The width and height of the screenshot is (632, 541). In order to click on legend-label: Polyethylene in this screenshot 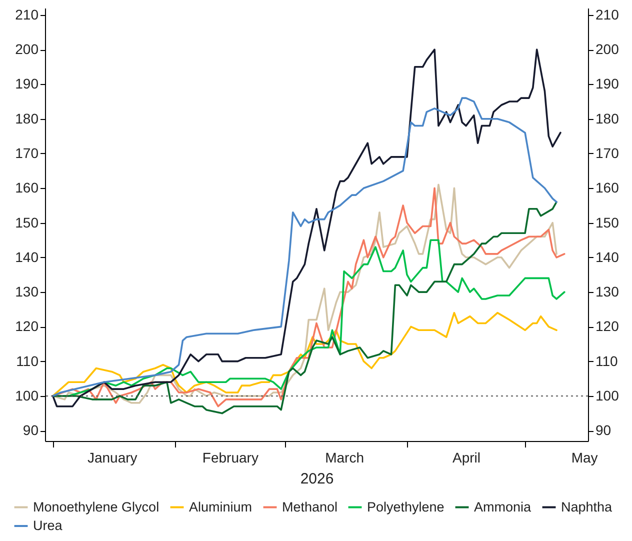, I will do `click(405, 506)`.